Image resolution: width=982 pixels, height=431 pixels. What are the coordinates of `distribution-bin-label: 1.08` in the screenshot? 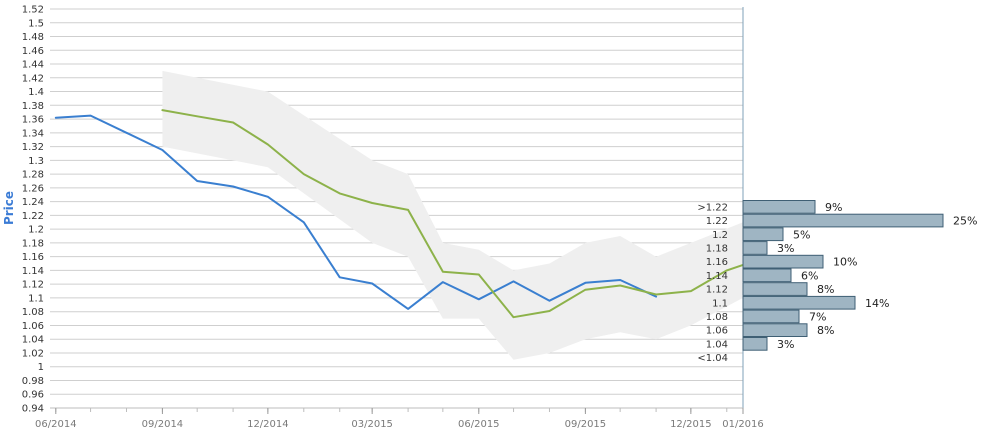 It's located at (717, 317).